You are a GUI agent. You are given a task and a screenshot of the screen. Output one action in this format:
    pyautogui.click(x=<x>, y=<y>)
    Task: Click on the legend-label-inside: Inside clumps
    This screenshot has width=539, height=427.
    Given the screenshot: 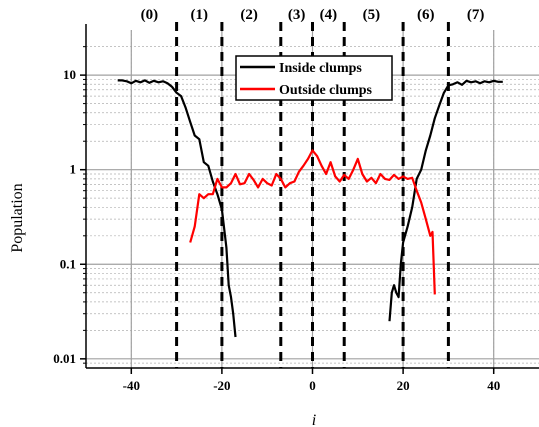 What is the action you would take?
    pyautogui.click(x=320, y=68)
    